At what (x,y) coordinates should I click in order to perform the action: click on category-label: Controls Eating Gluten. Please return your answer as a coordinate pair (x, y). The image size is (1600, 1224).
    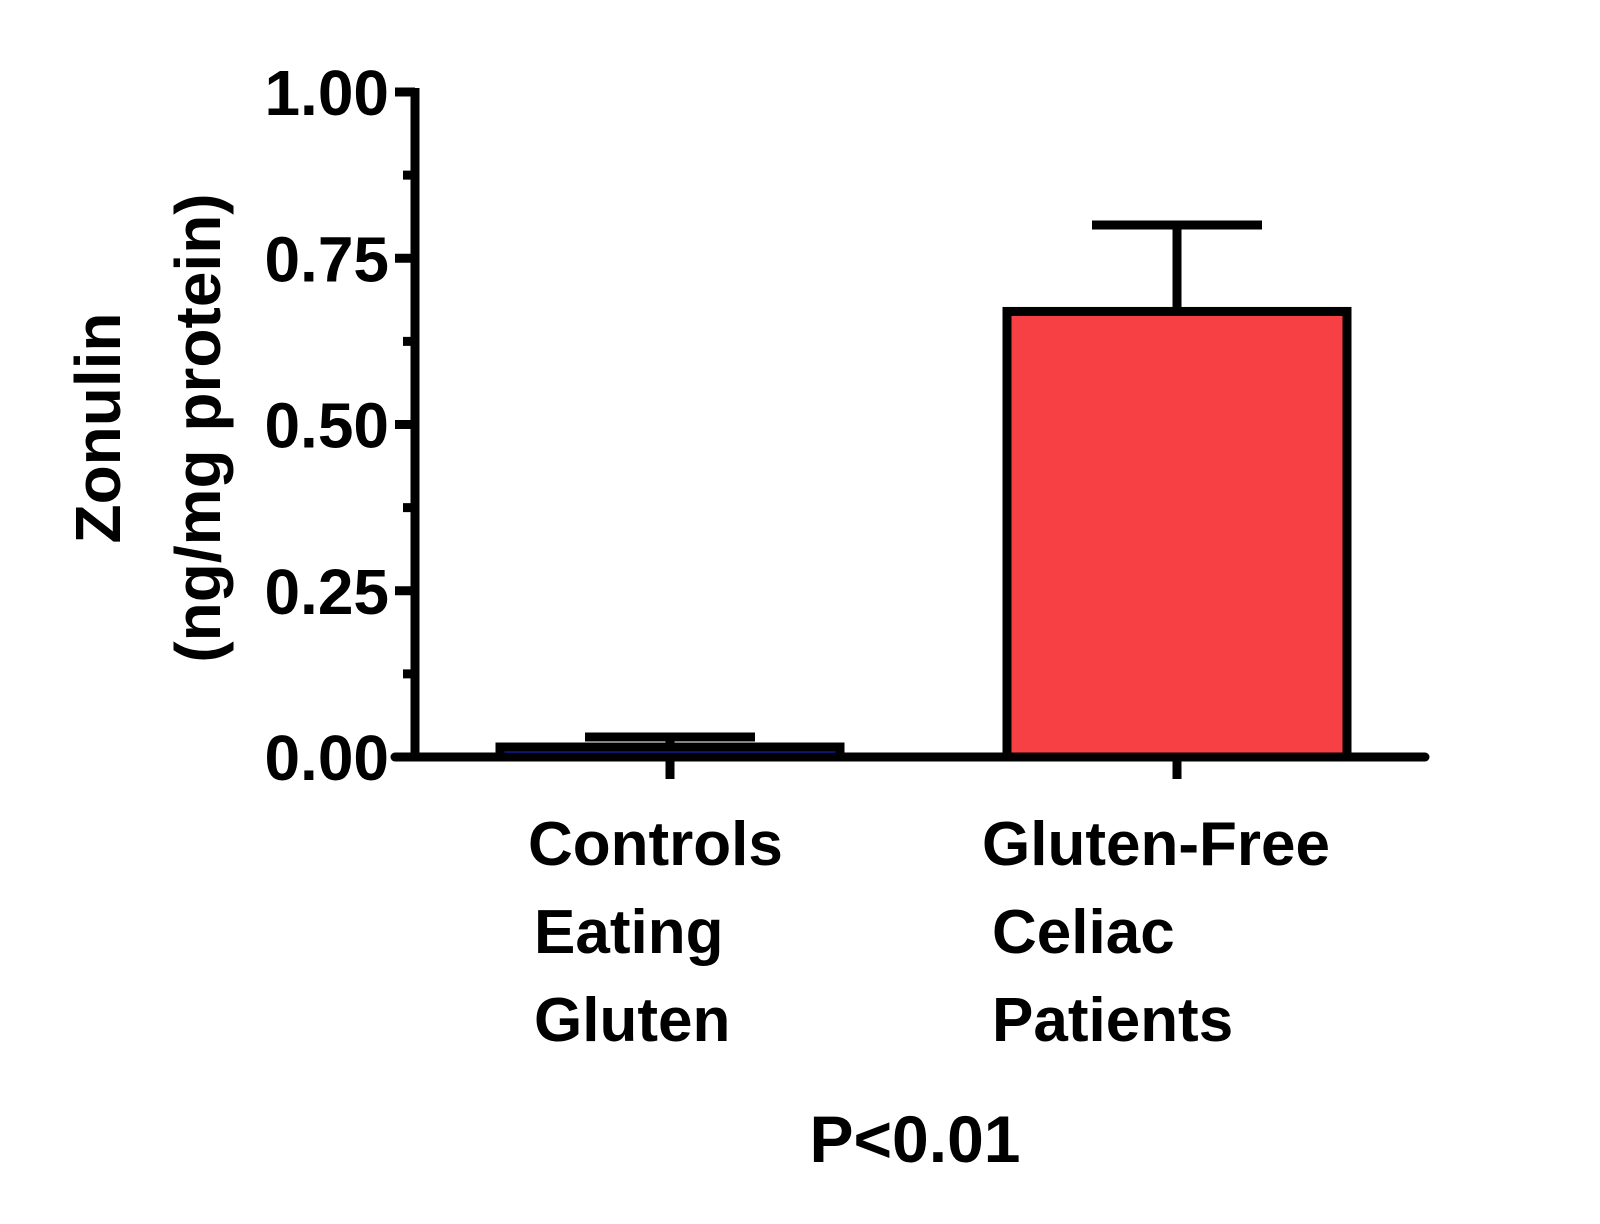
    Looking at the image, I should click on (655, 932).